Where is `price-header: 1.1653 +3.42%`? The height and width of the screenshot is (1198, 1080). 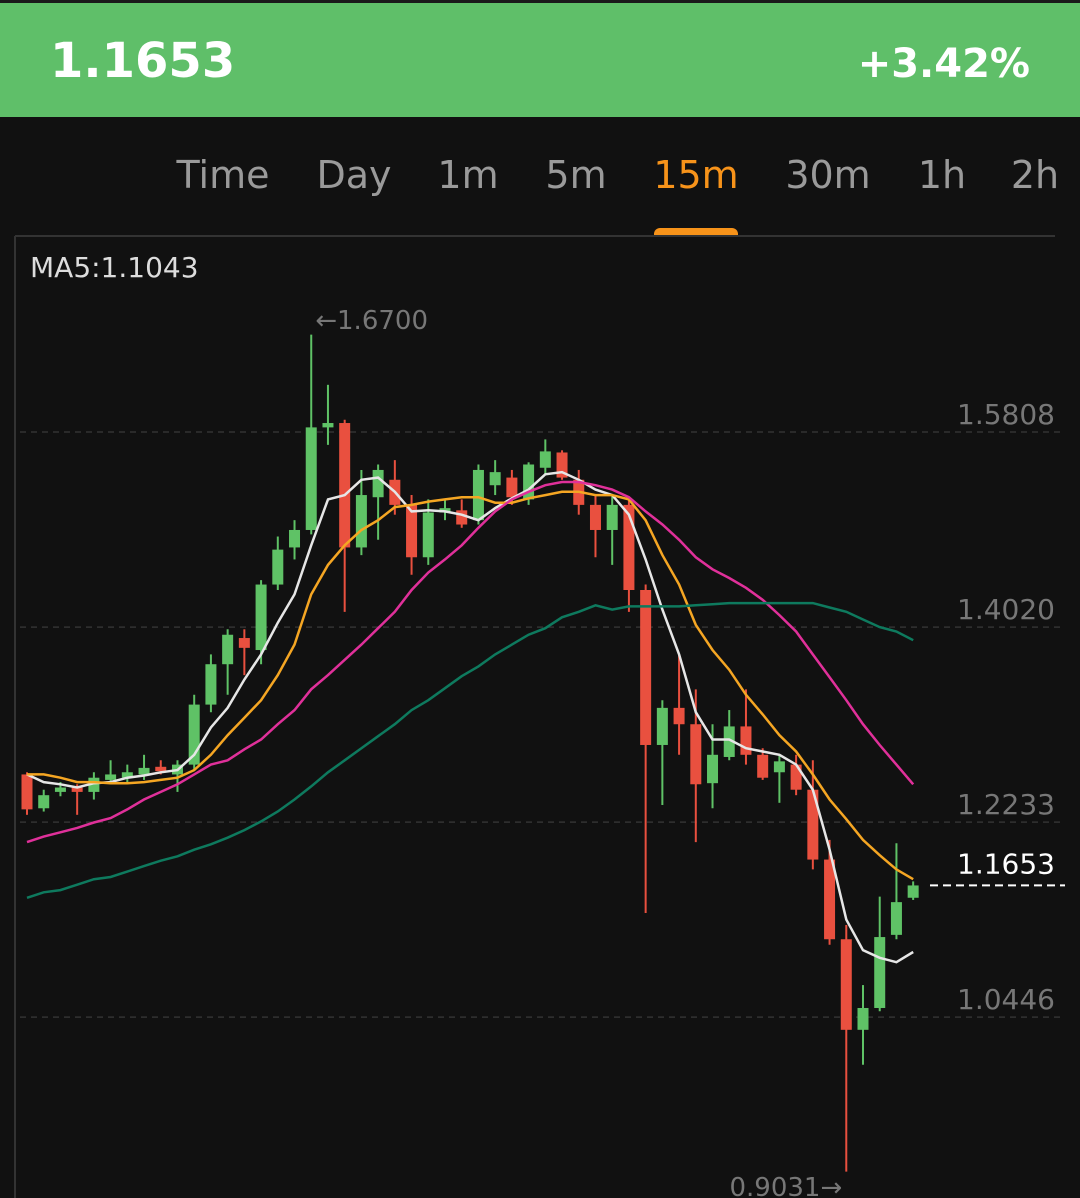 price-header: 1.1653 +3.42% is located at coordinates (540, 60).